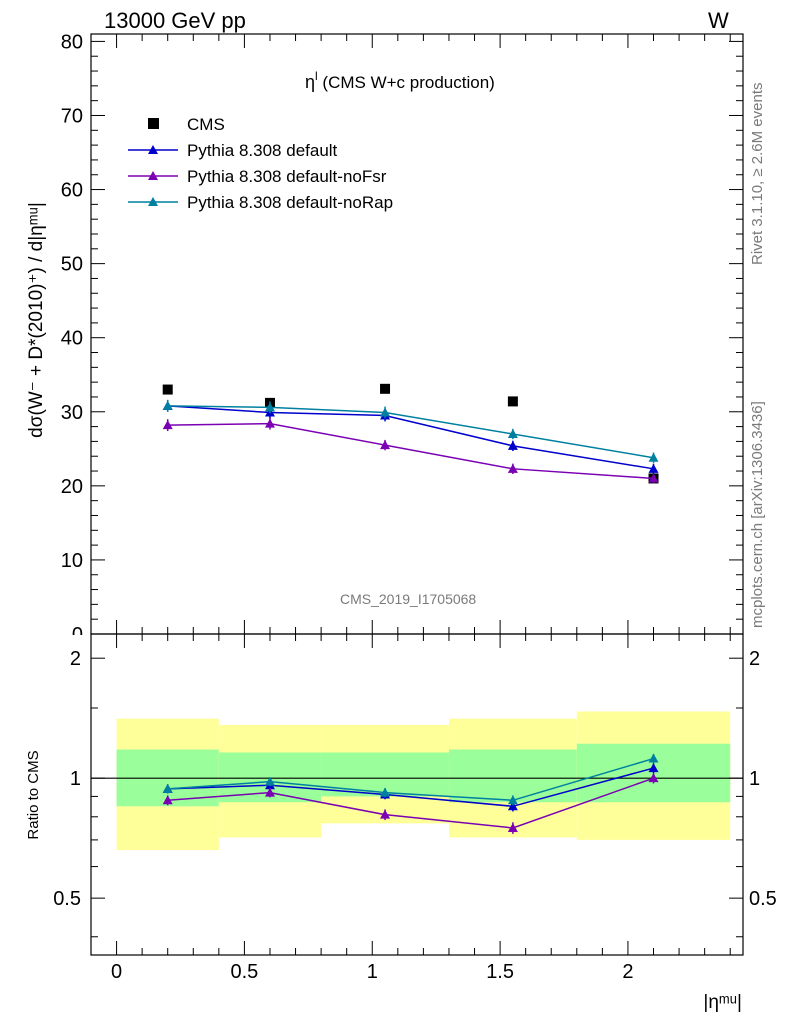  I want to click on main-y-tick-label: 70, so click(72, 116).